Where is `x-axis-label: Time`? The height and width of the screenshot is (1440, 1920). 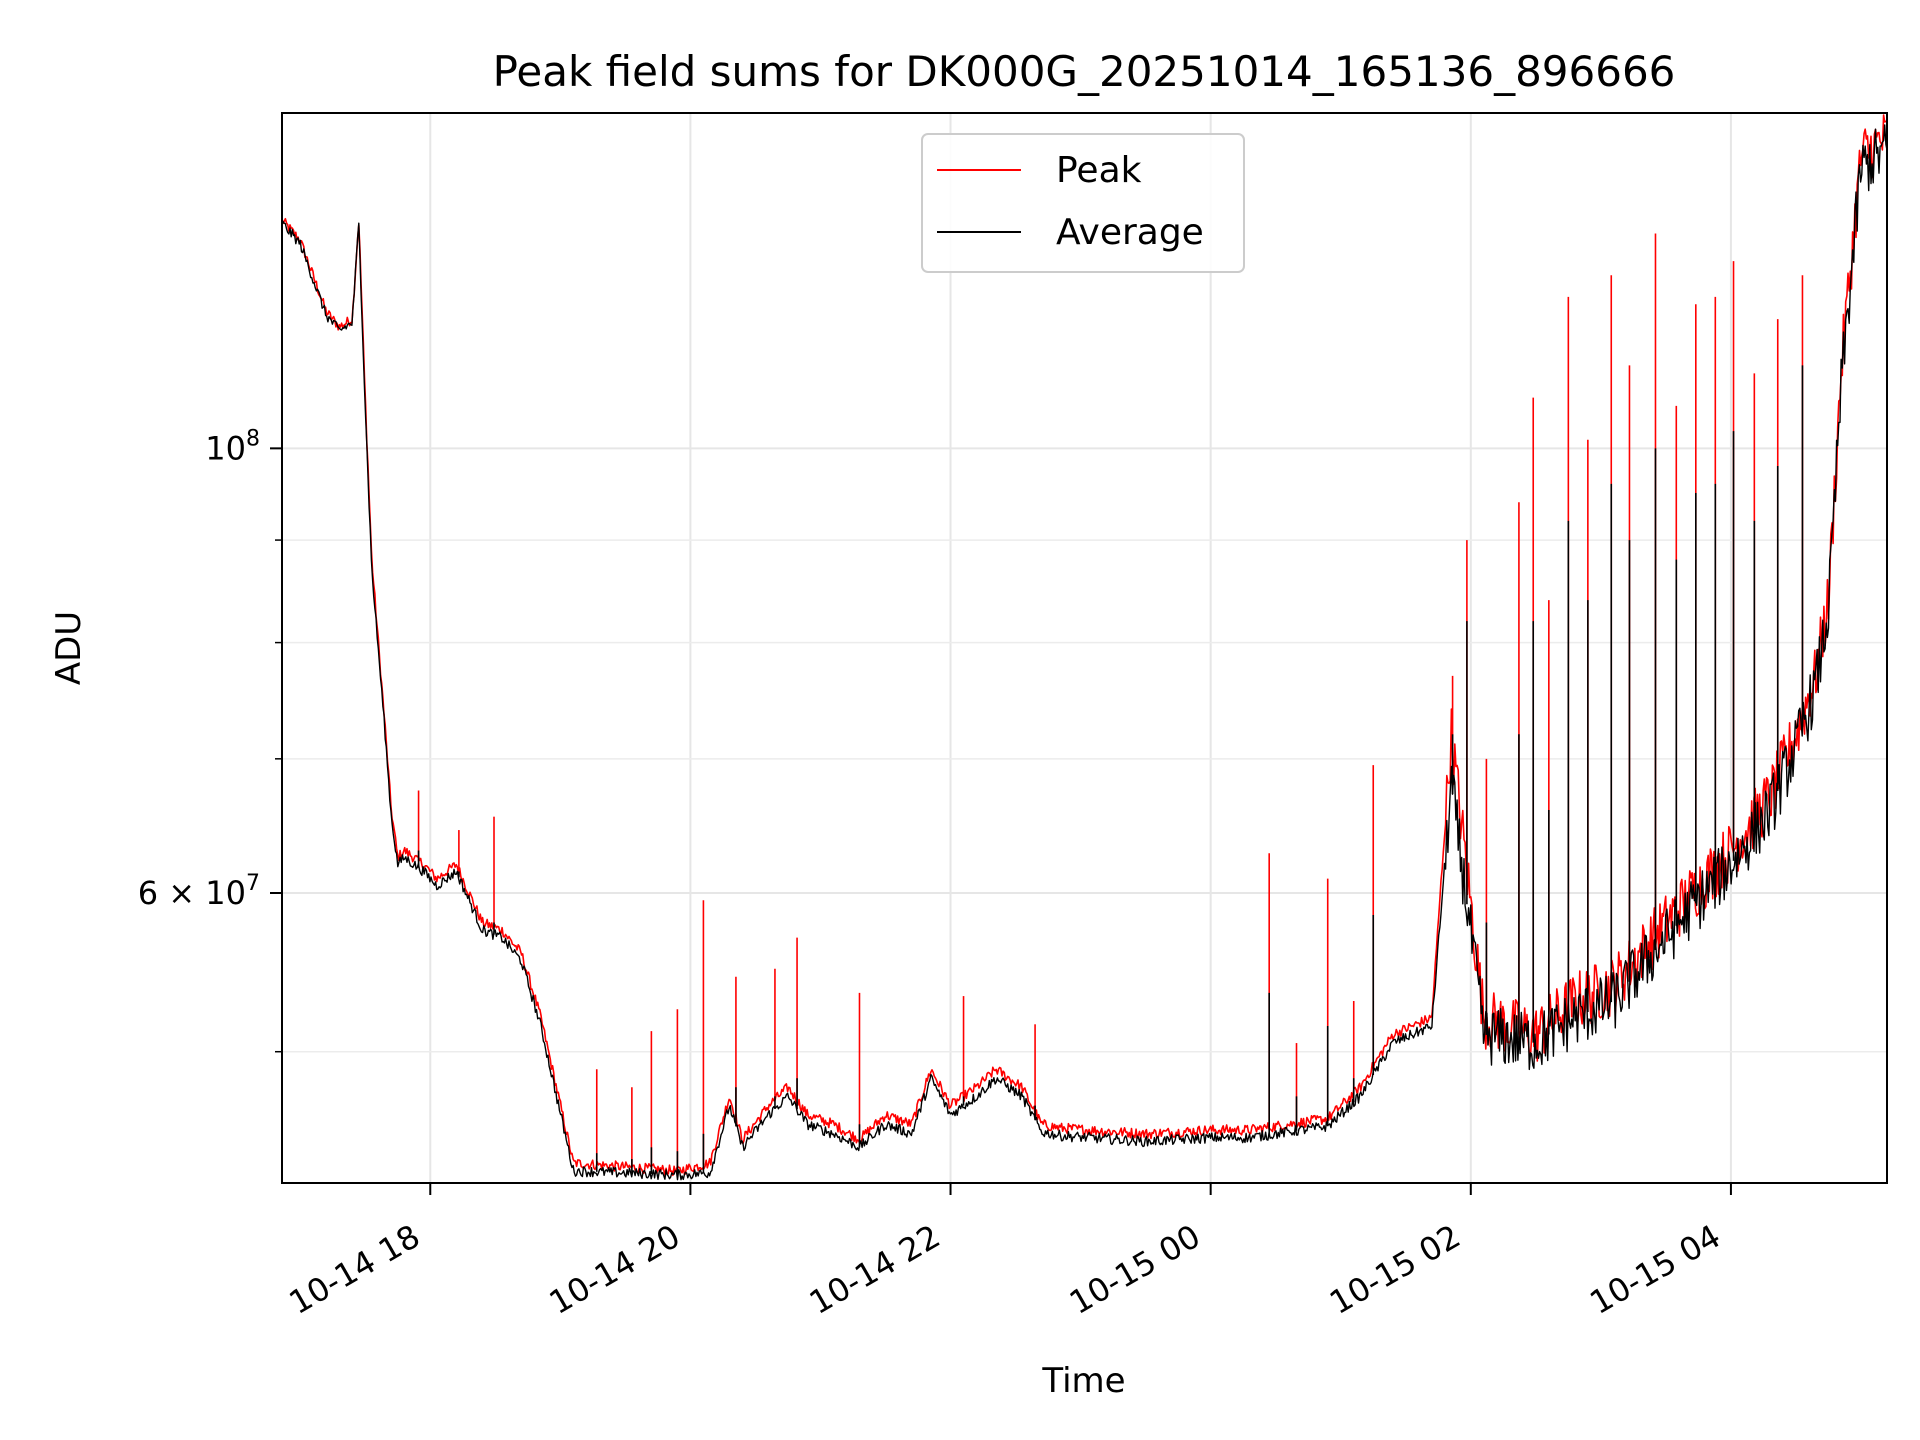
x-axis-label: Time is located at coordinates (1083, 1381).